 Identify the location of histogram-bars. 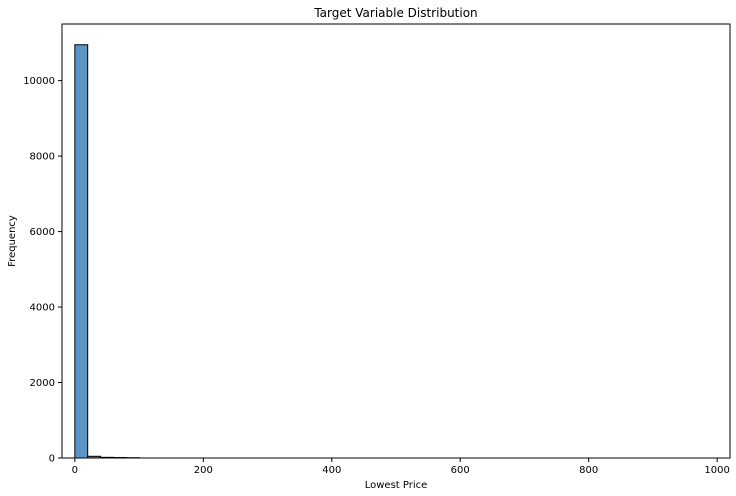
(107, 251).